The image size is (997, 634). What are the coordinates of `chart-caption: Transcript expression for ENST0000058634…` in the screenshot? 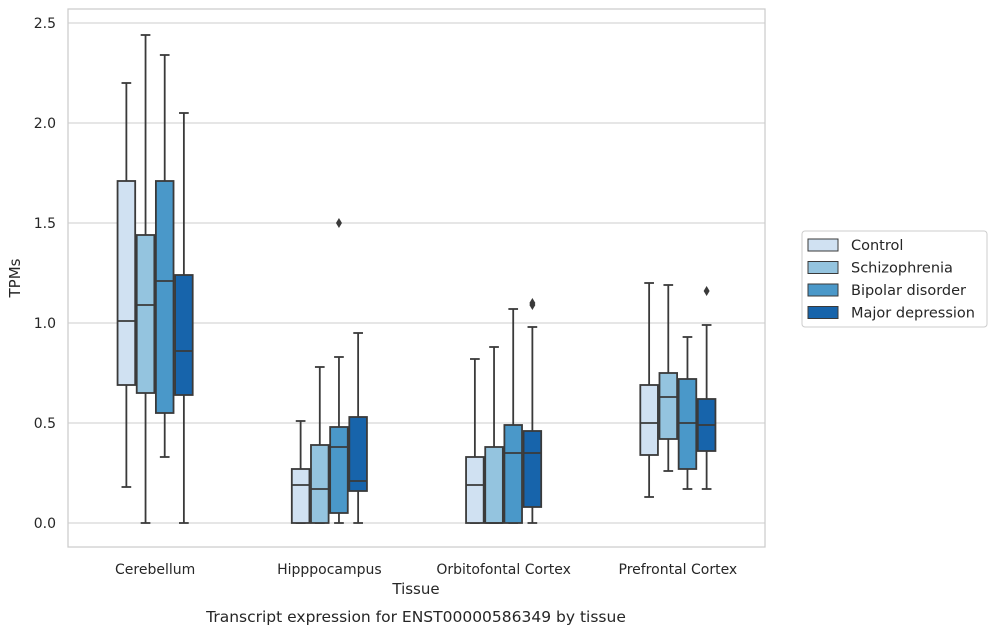 It's located at (415, 617).